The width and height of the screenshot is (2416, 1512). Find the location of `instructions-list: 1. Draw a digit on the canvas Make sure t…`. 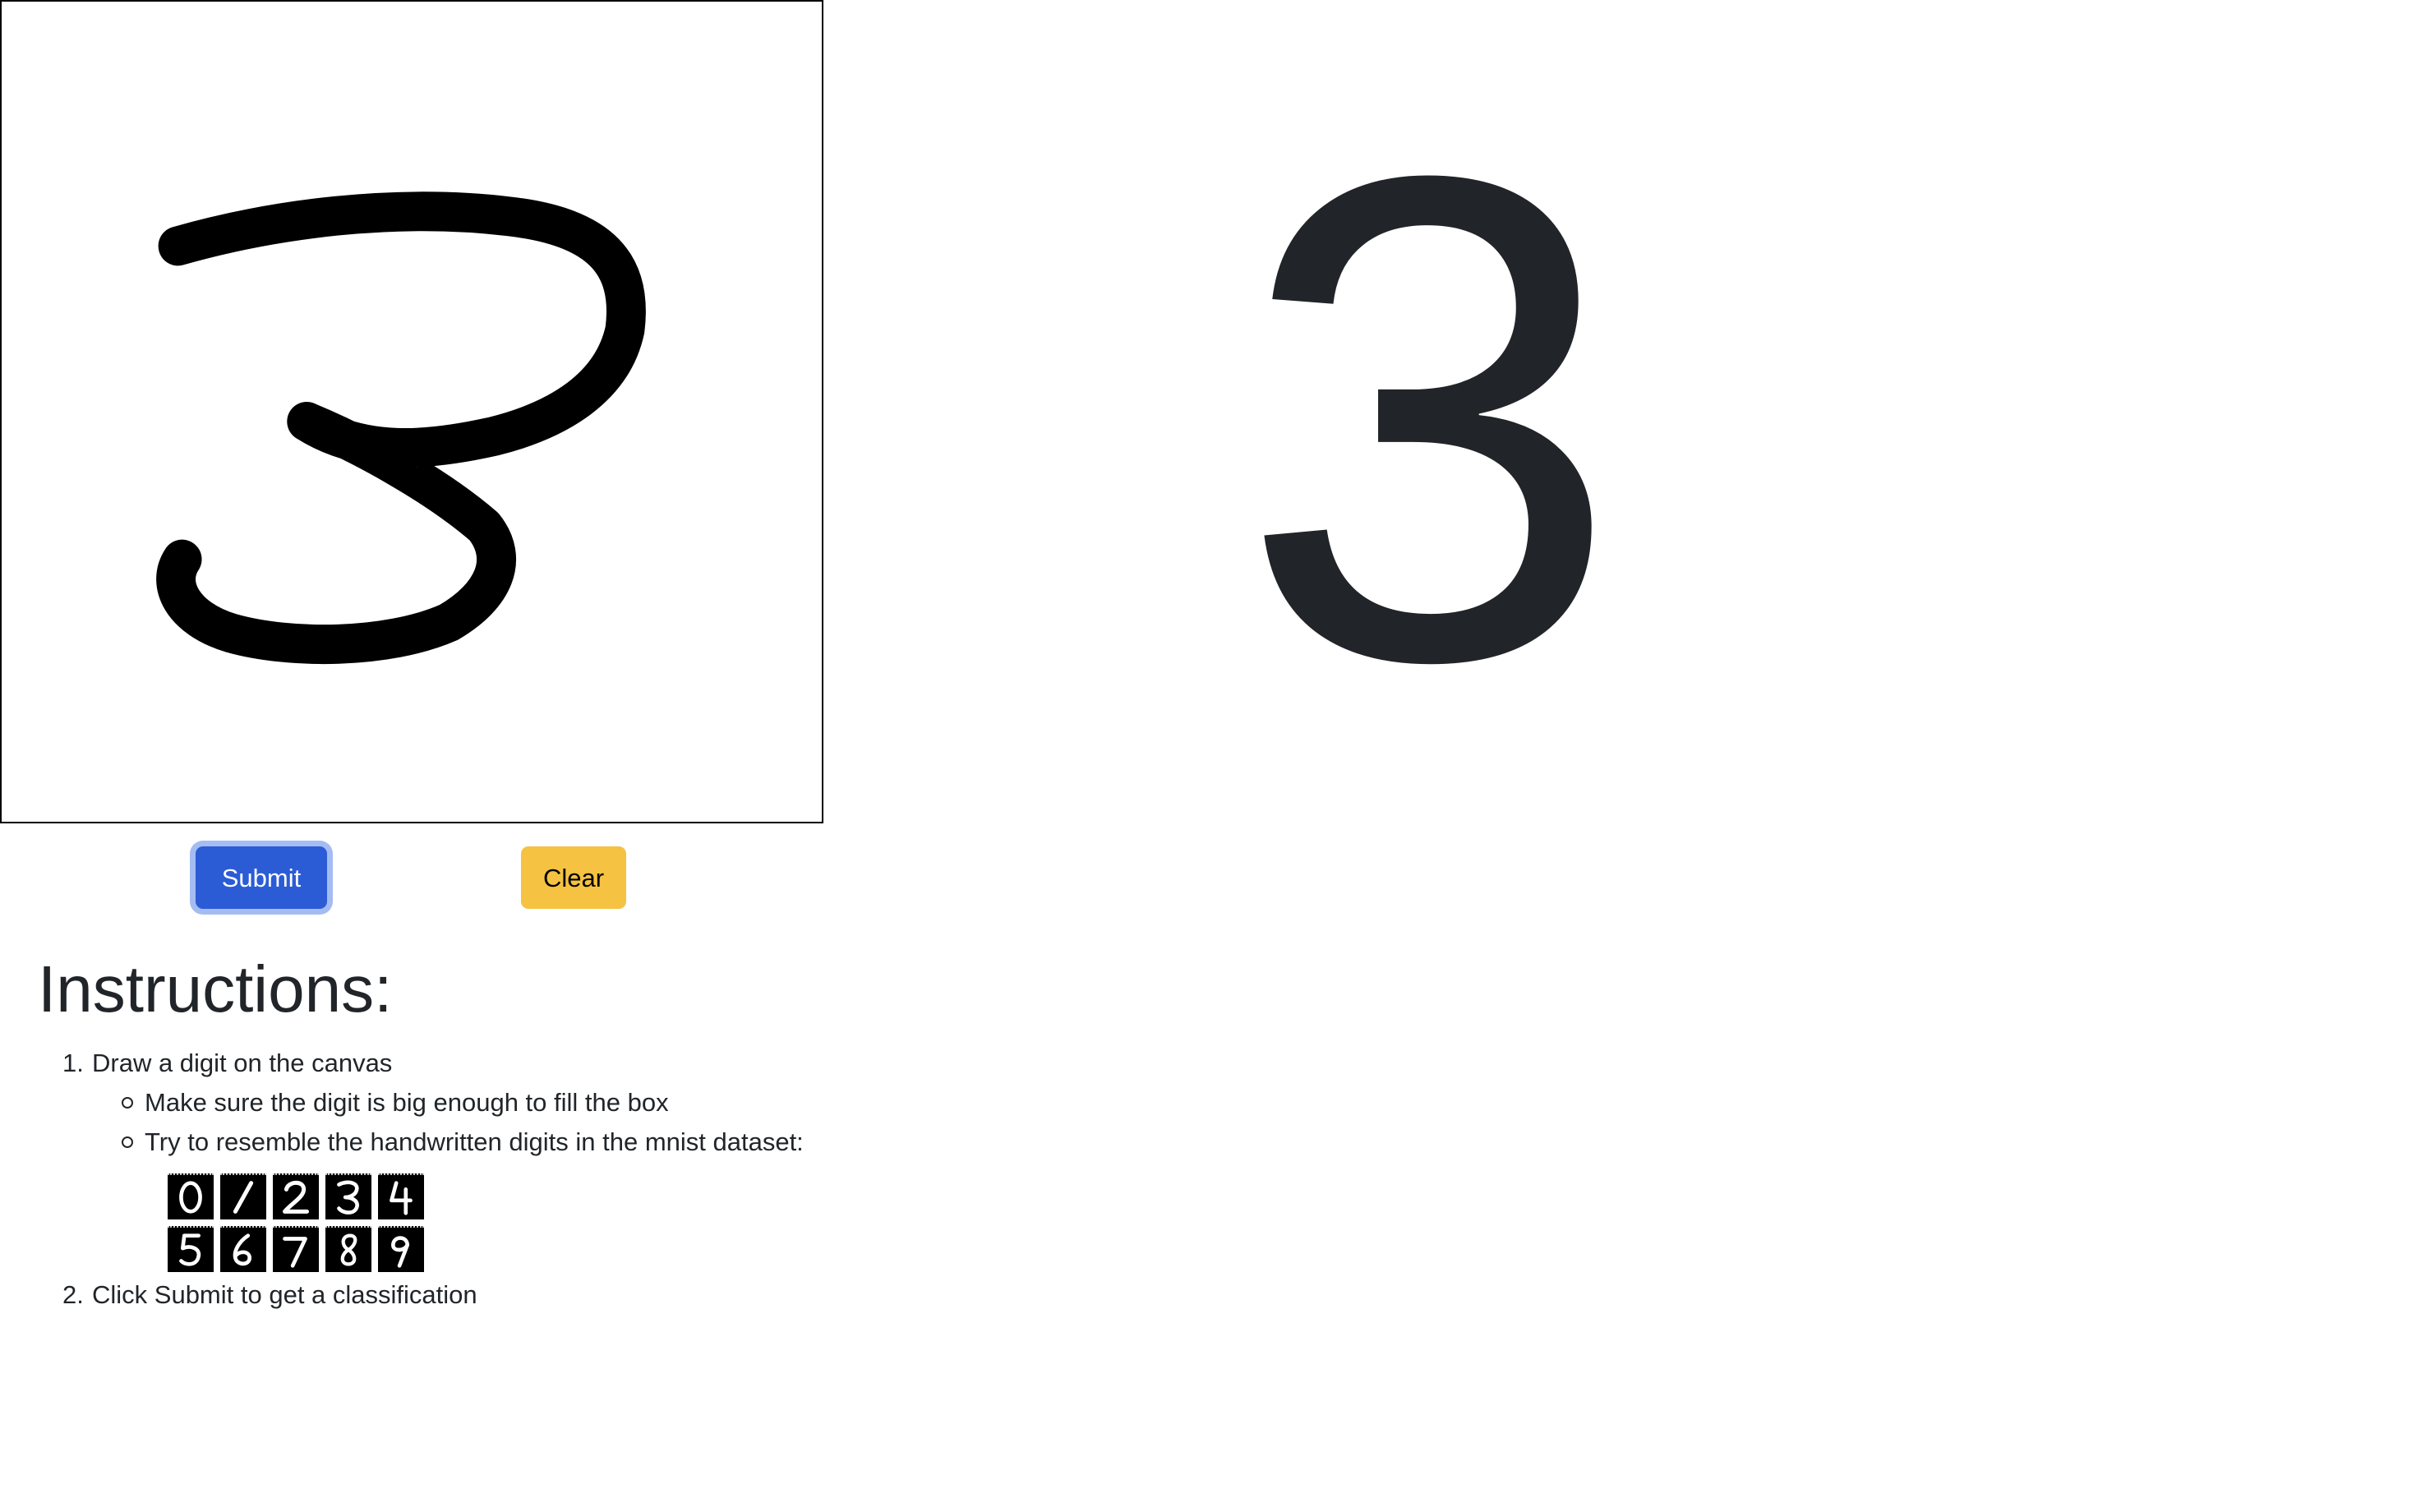

instructions-list: 1. Draw a digit on the canvas Make sure t… is located at coordinates (433, 1179).